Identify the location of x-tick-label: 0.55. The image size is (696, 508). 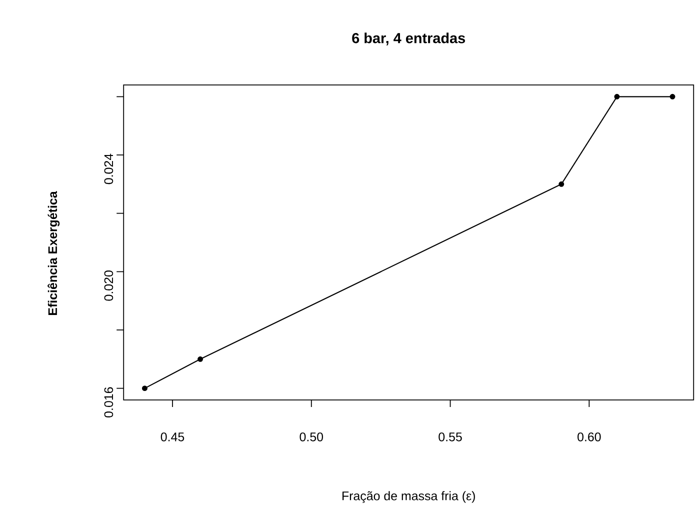
(450, 437).